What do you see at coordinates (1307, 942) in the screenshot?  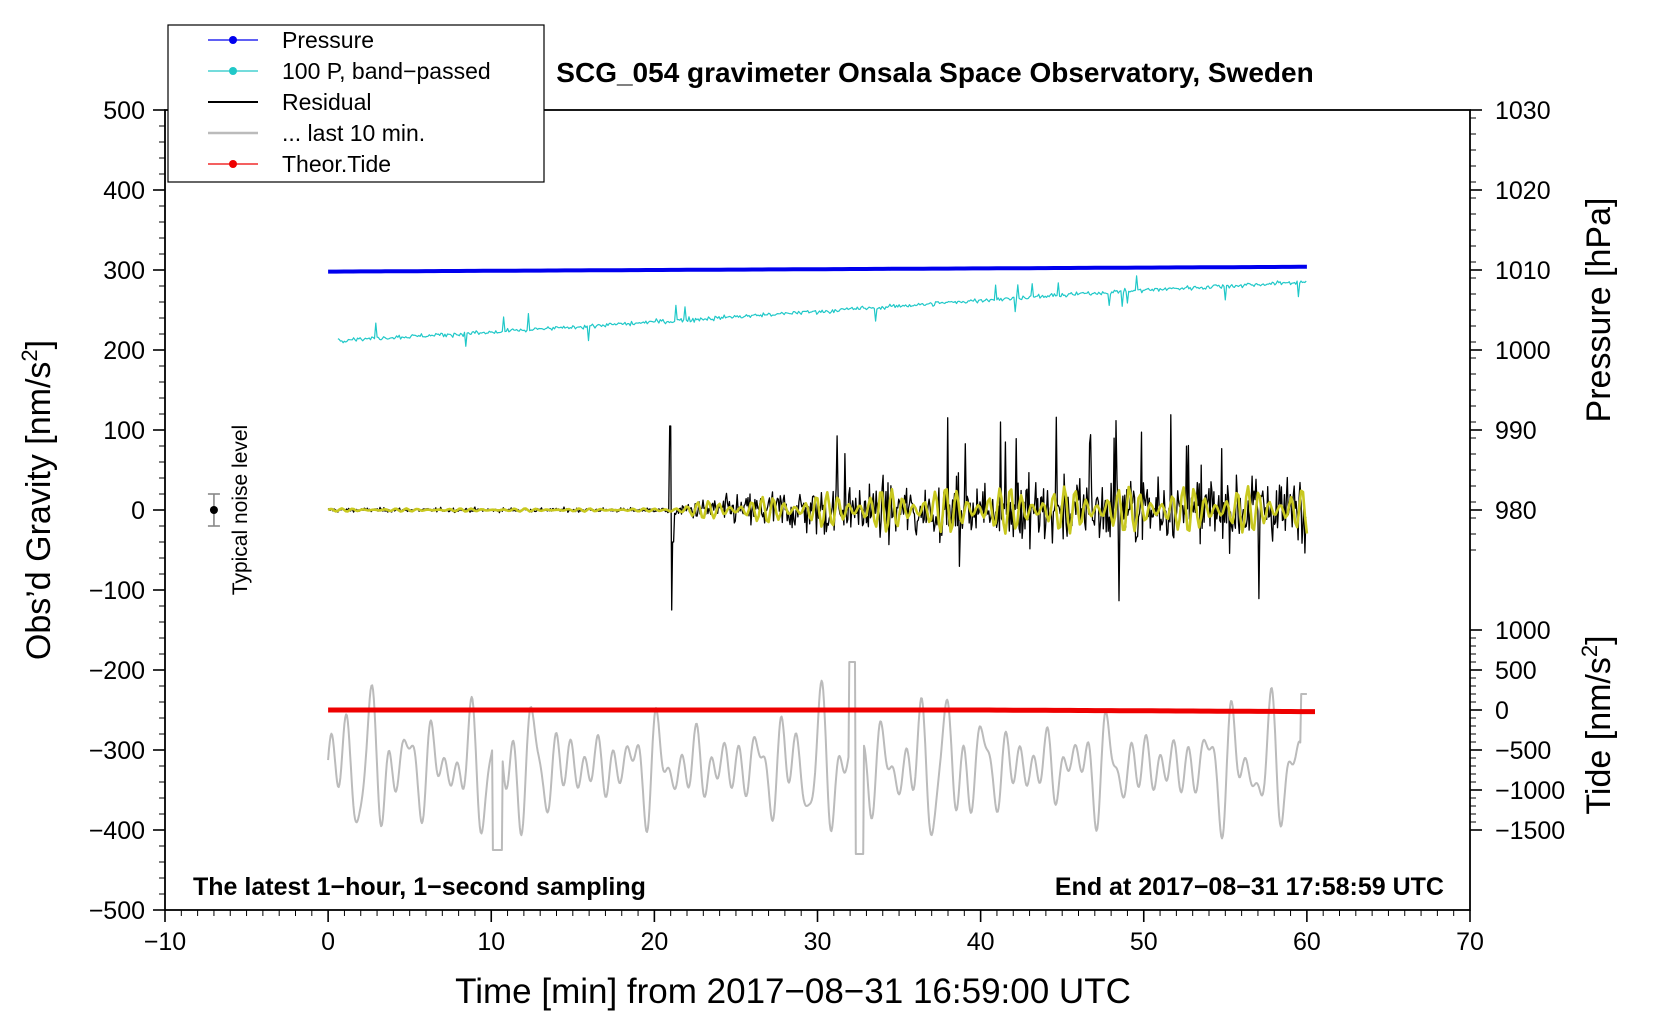 I see `x-tick-label: 60` at bounding box center [1307, 942].